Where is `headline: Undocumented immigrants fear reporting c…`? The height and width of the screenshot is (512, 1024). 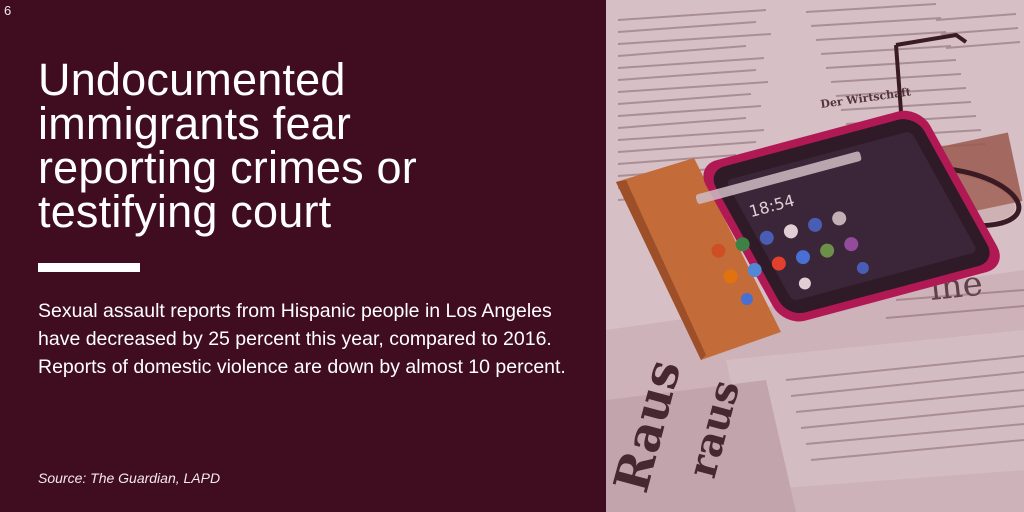 headline: Undocumented immigrants fear reporting c… is located at coordinates (227, 145).